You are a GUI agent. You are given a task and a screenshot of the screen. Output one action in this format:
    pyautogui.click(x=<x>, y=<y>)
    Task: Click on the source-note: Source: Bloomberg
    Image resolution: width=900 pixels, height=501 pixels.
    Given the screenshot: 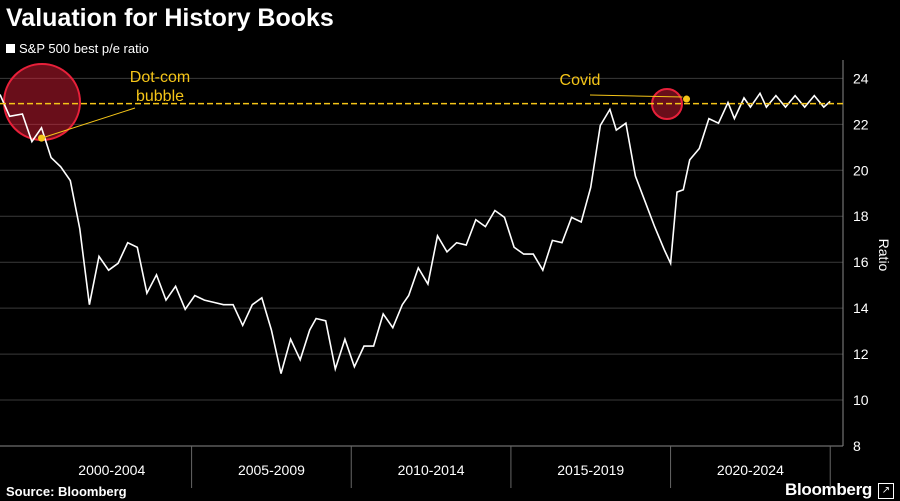 What is the action you would take?
    pyautogui.click(x=66, y=491)
    